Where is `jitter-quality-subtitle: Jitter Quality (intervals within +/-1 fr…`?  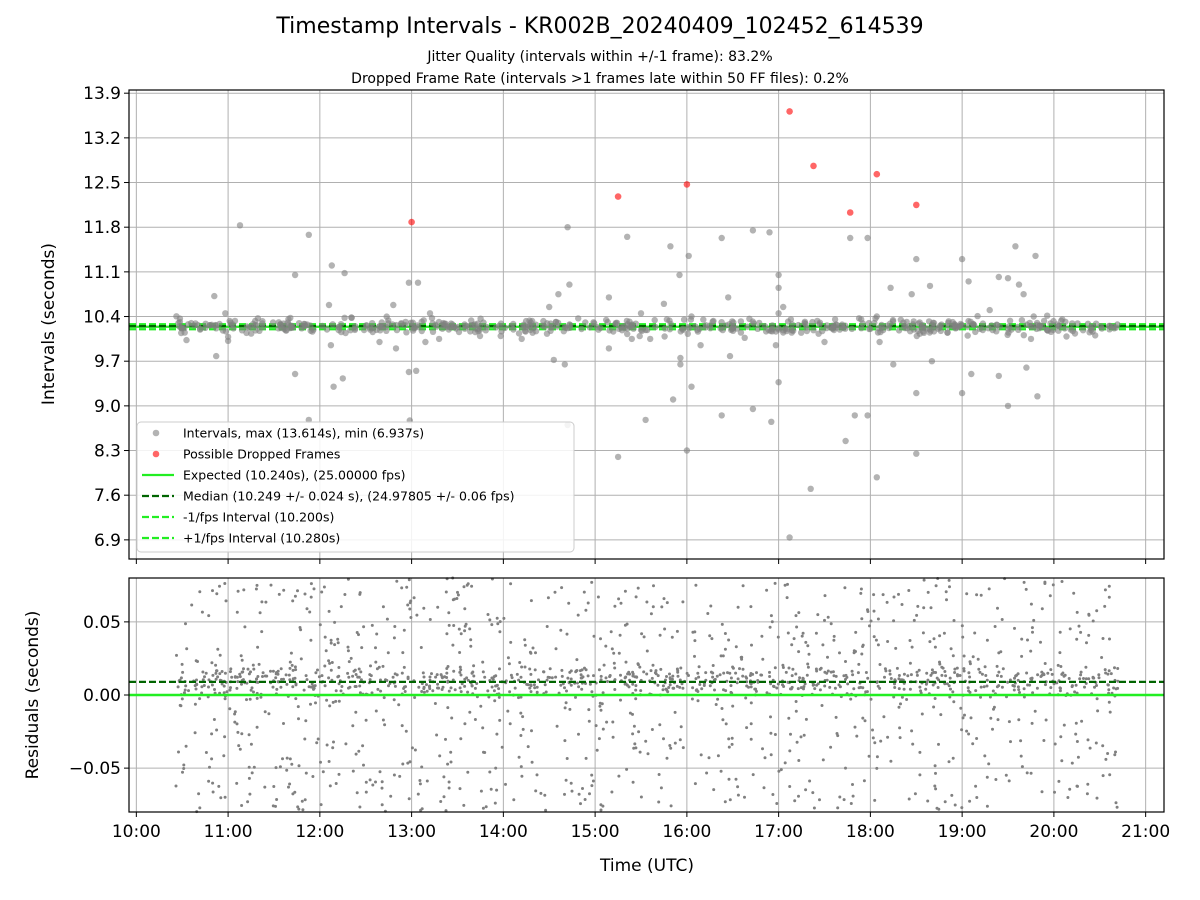 jitter-quality-subtitle: Jitter Quality (intervals within +/-1 fr… is located at coordinates (600, 57).